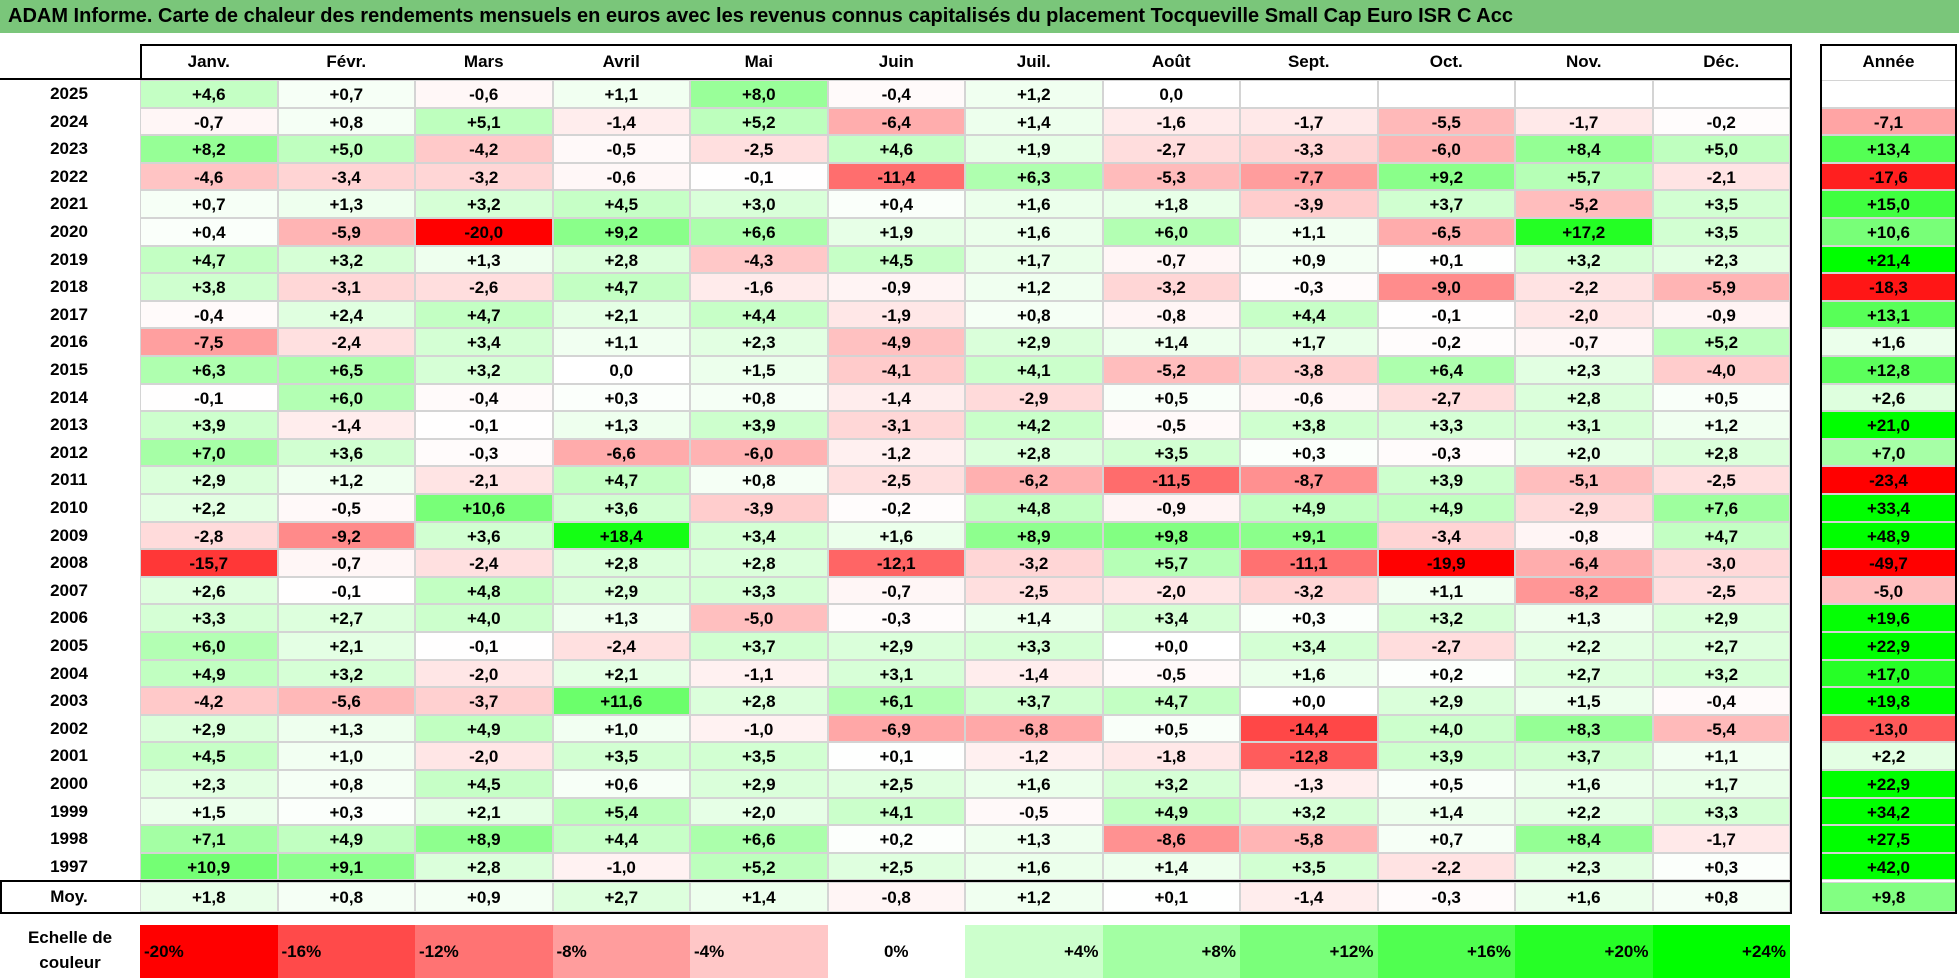  Describe the element at coordinates (1034, 259) in the screenshot. I see `heatmap-cell: +1,7` at that location.